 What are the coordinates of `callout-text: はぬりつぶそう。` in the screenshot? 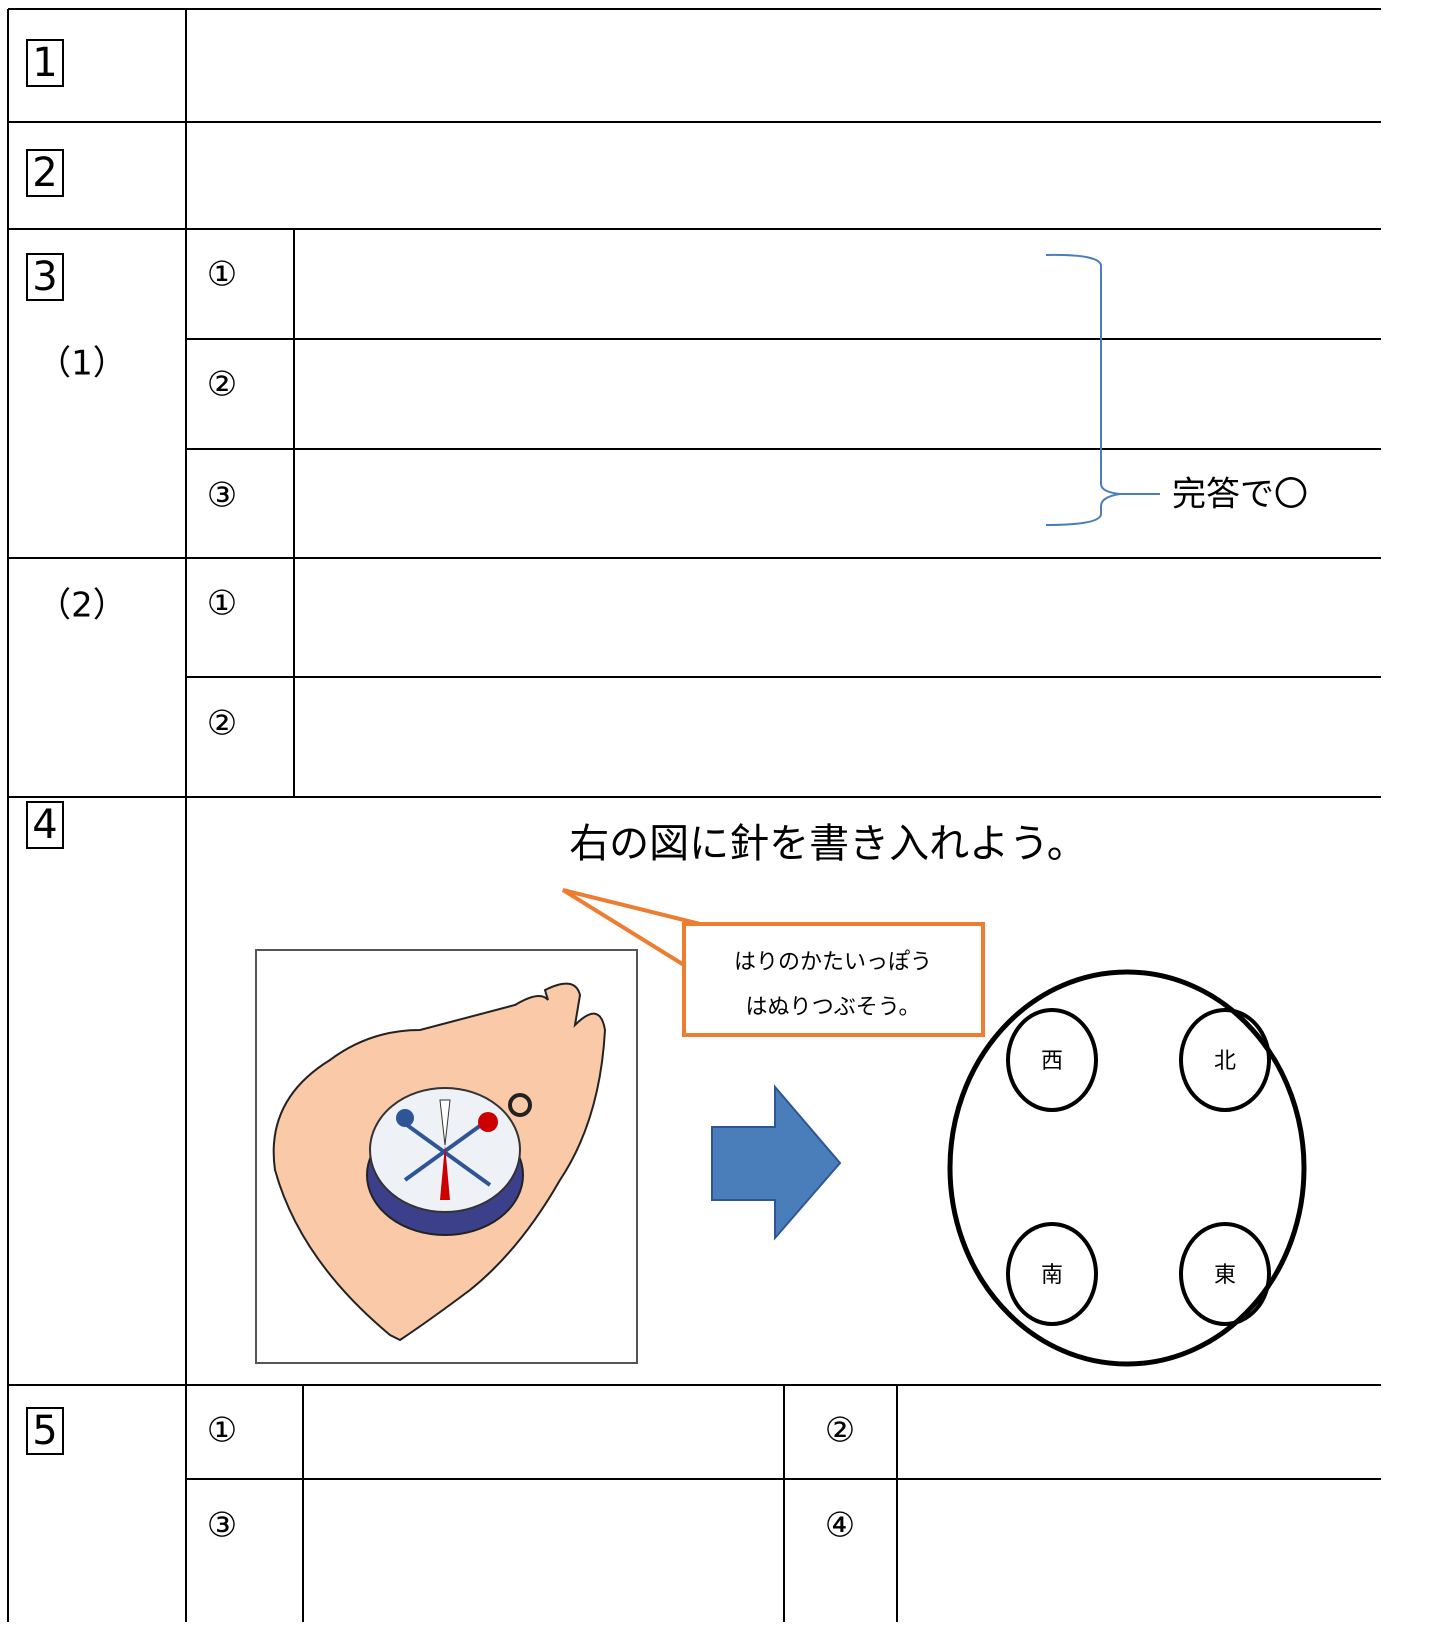 It's located at (833, 1007).